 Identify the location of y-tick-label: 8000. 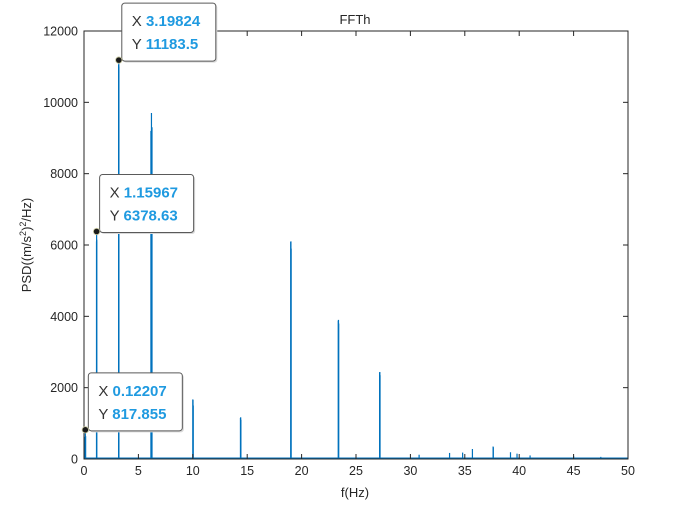
(64, 174).